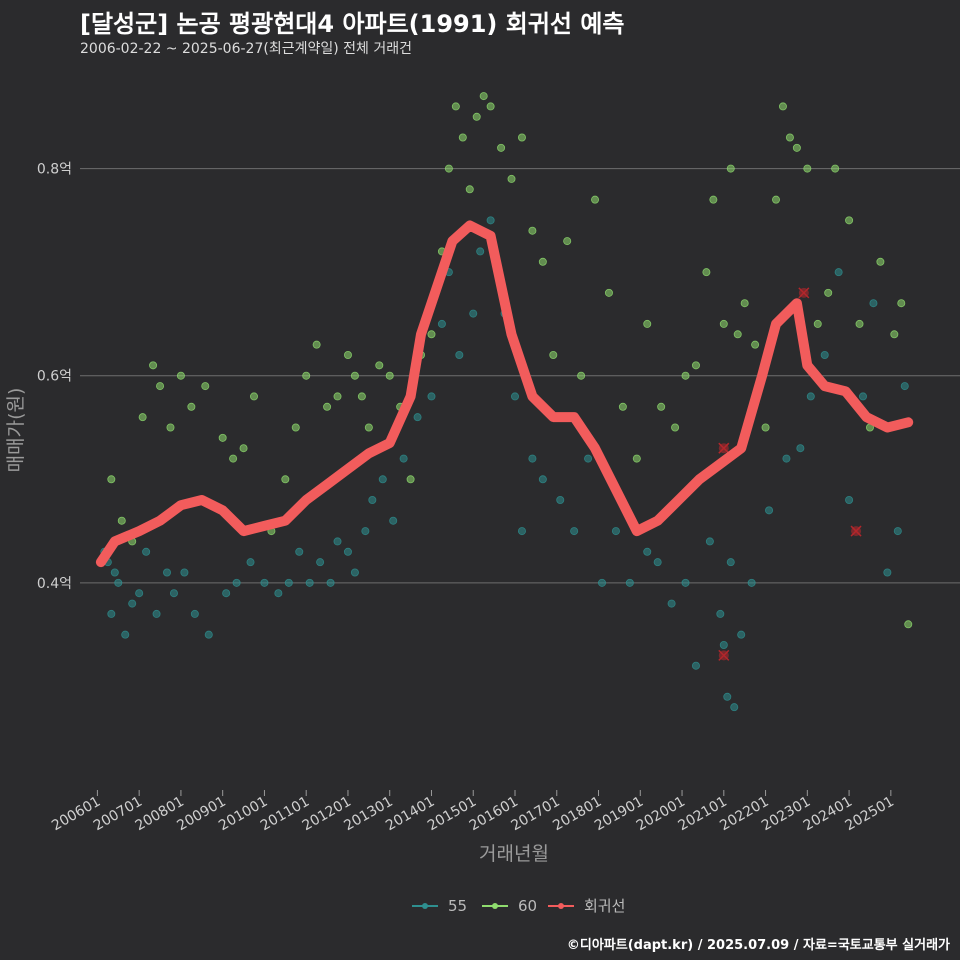 This screenshot has height=960, width=960. Describe the element at coordinates (514, 854) in the screenshot. I see `x-axis-title: 거래년월` at that location.